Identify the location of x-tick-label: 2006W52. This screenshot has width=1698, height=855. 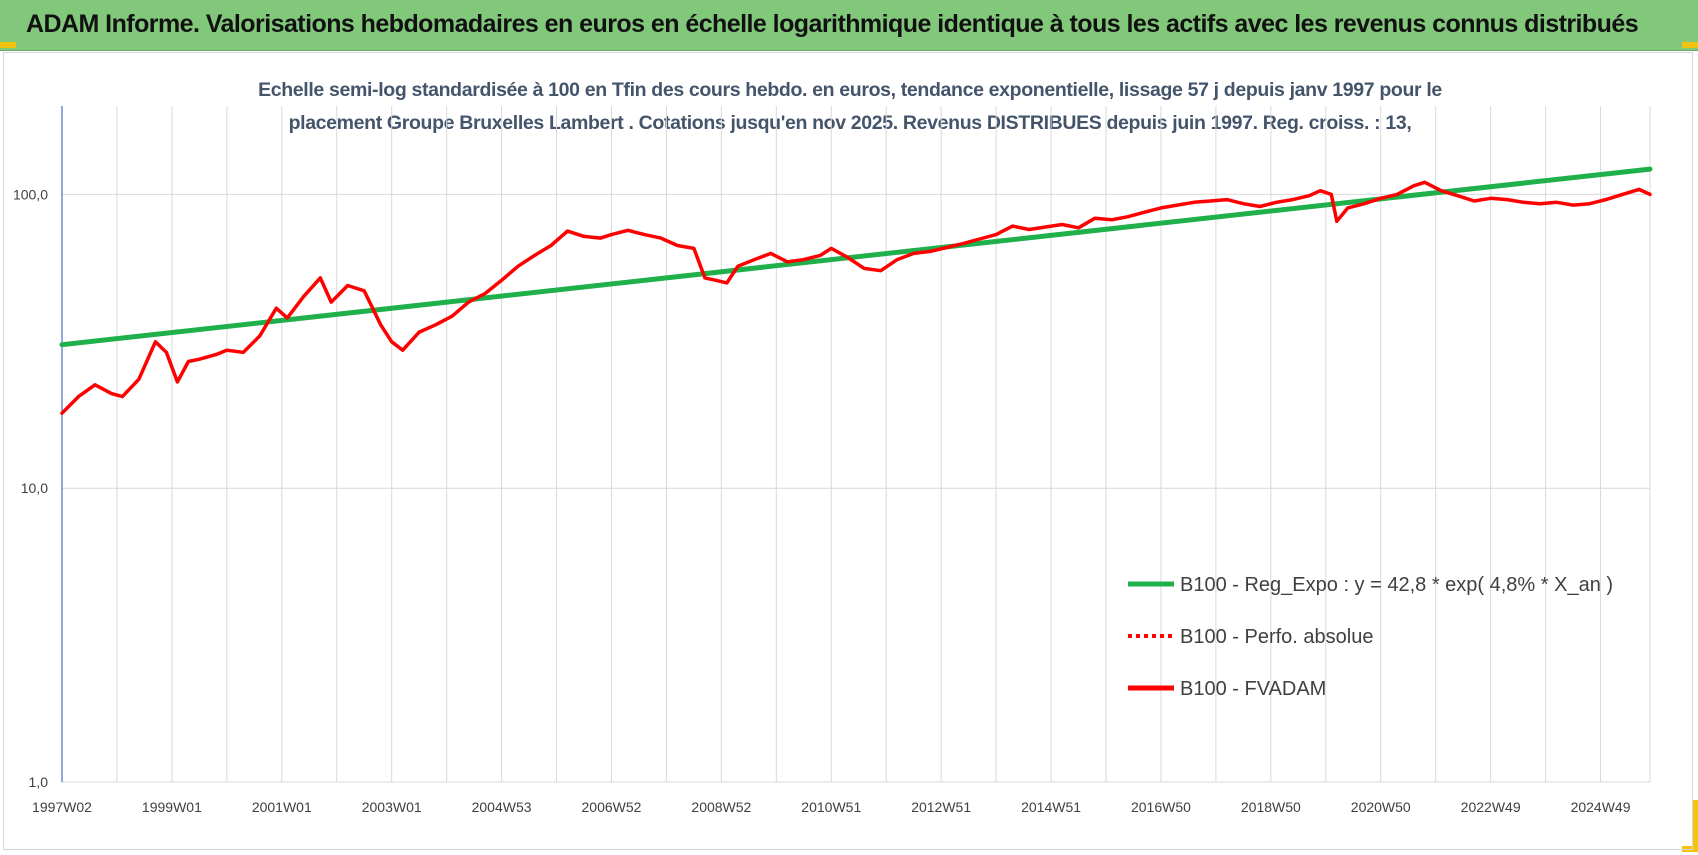
(612, 807).